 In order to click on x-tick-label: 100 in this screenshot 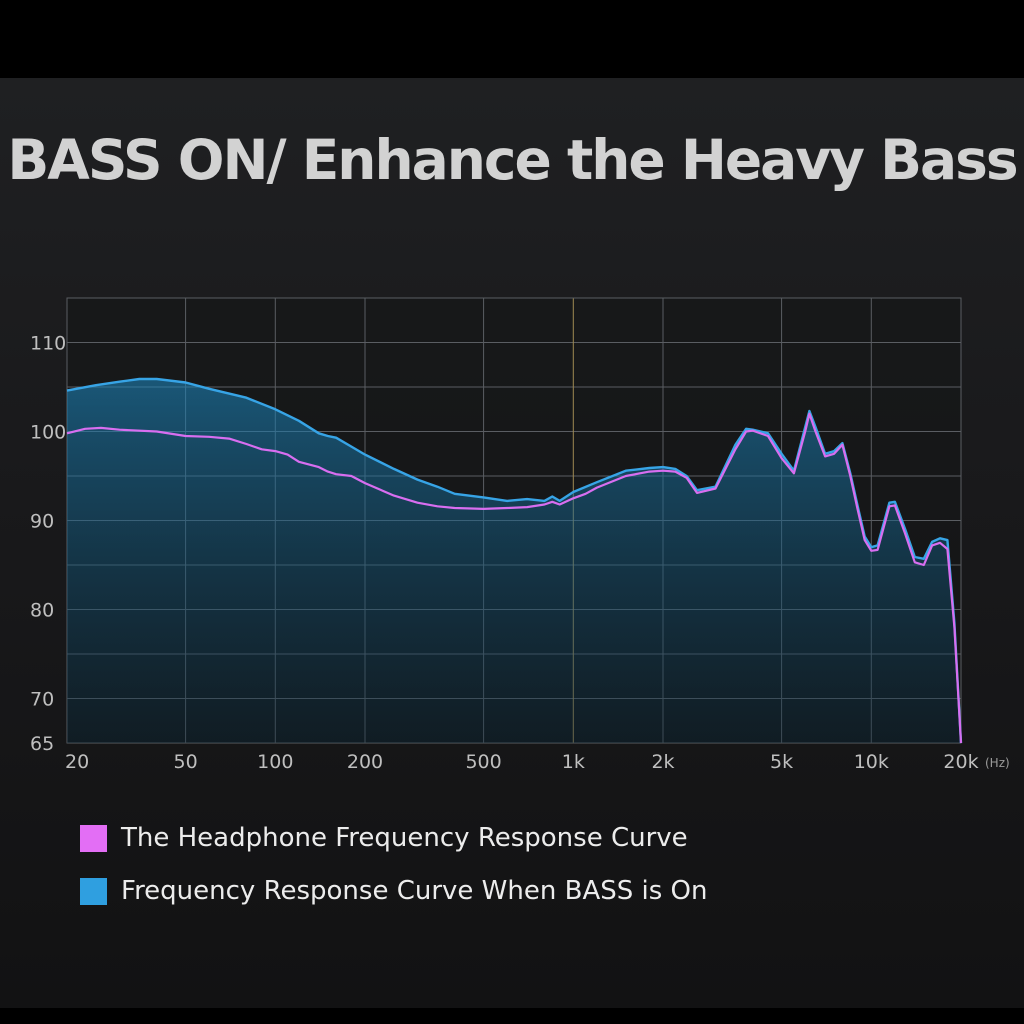, I will do `click(275, 762)`.